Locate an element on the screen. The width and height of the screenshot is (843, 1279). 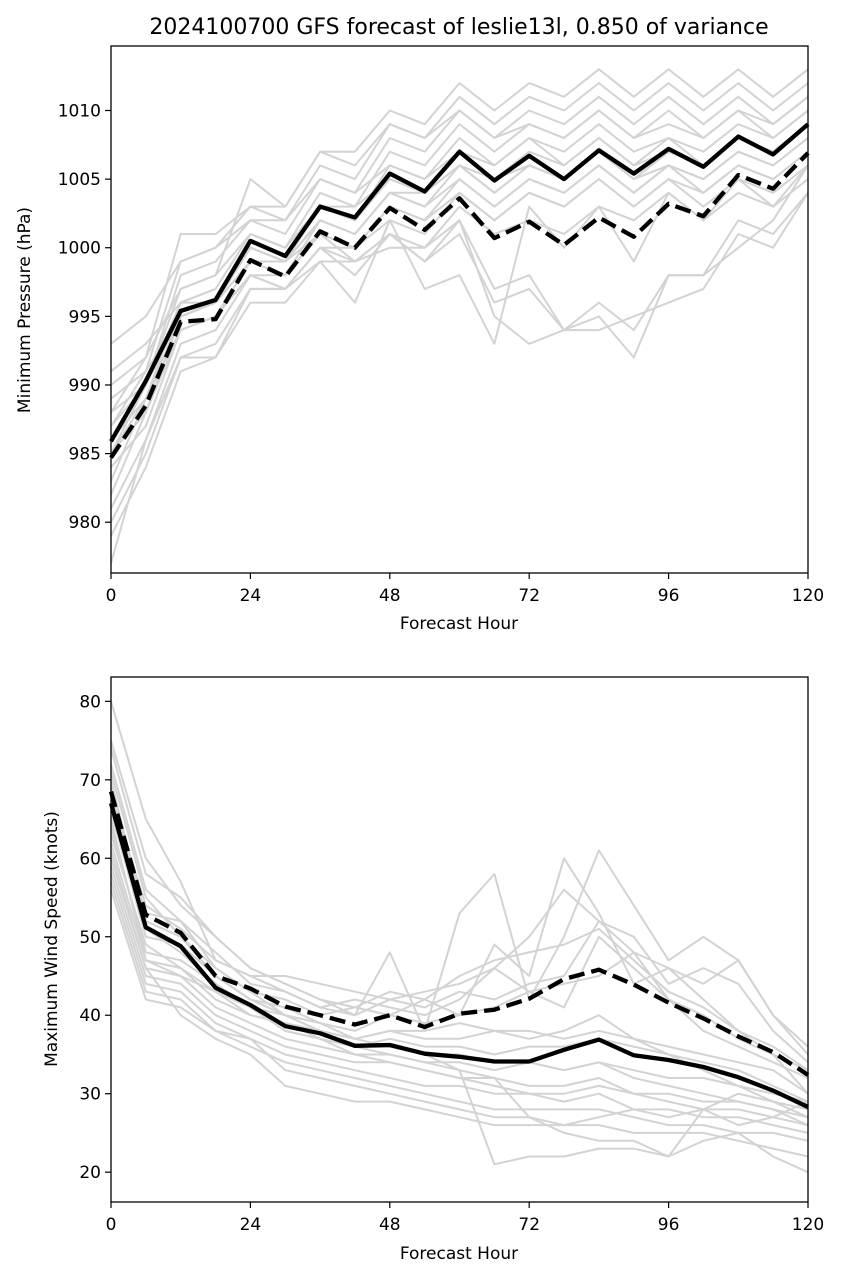
wind-y-tick-label: 30 is located at coordinates (90, 1095).